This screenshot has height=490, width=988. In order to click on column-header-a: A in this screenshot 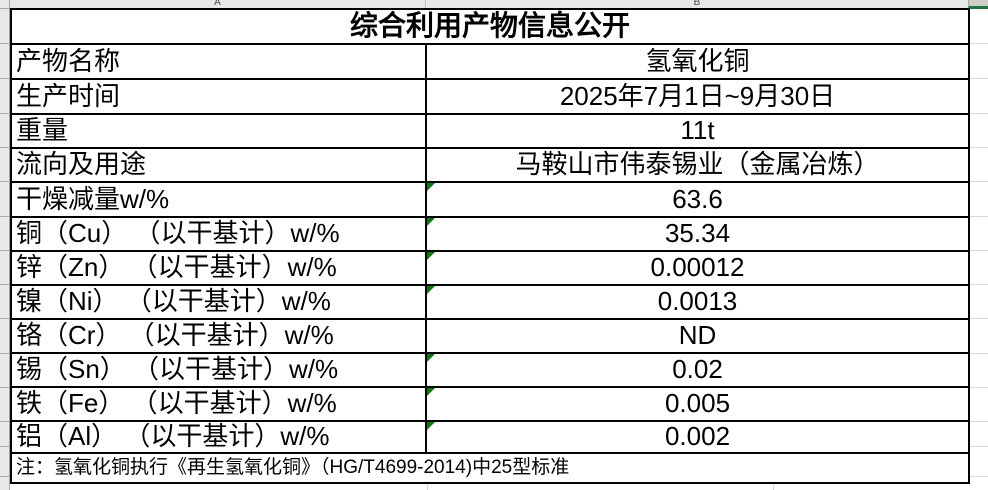, I will do `click(217, 4)`.